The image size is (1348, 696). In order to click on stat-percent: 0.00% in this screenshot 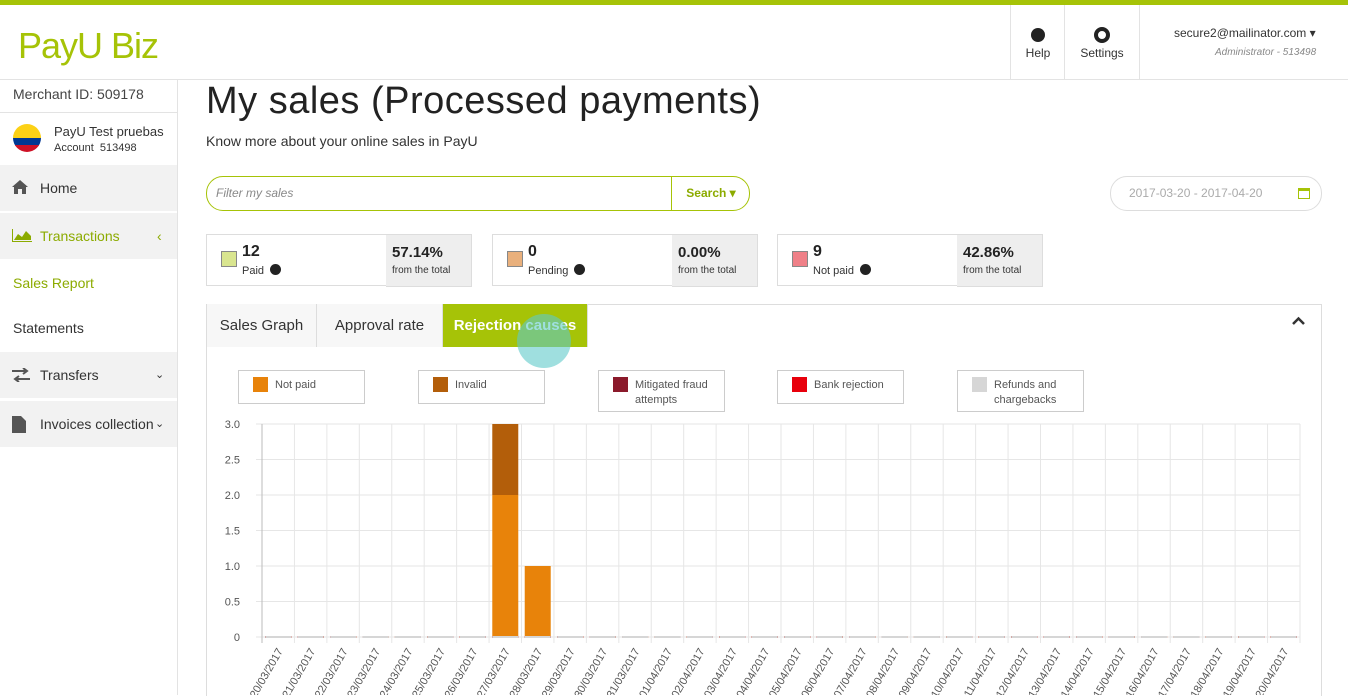, I will do `click(699, 252)`.